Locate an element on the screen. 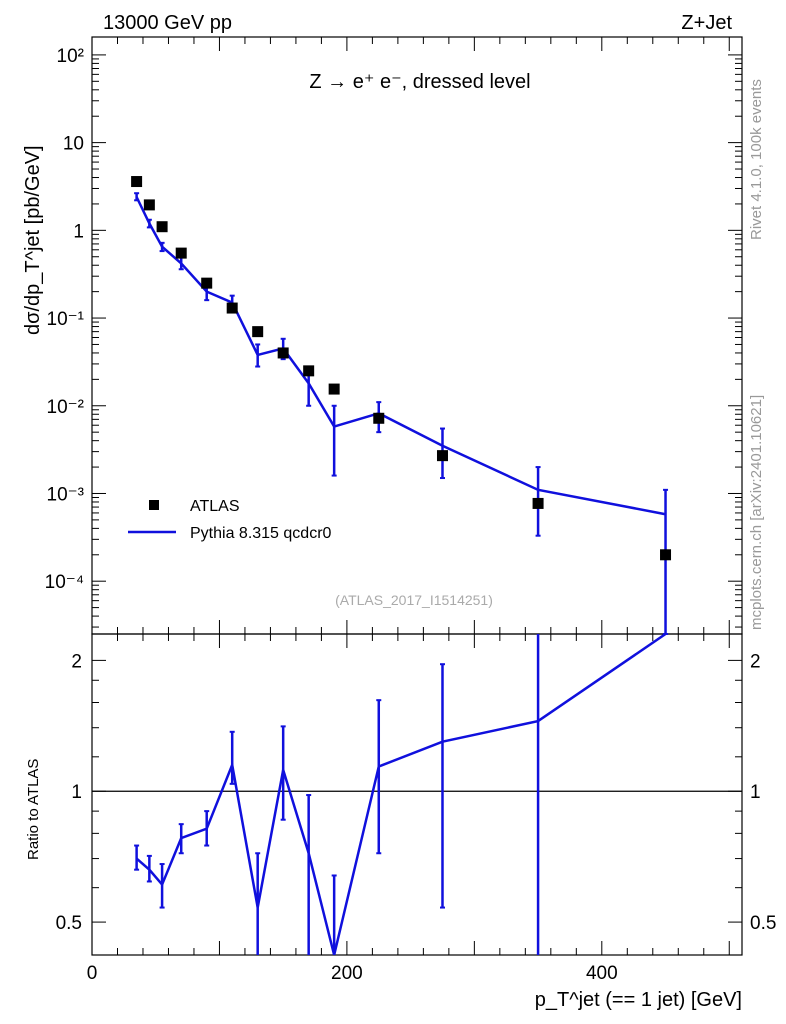  ratio-ytick-label-left: 2 is located at coordinates (76, 661).